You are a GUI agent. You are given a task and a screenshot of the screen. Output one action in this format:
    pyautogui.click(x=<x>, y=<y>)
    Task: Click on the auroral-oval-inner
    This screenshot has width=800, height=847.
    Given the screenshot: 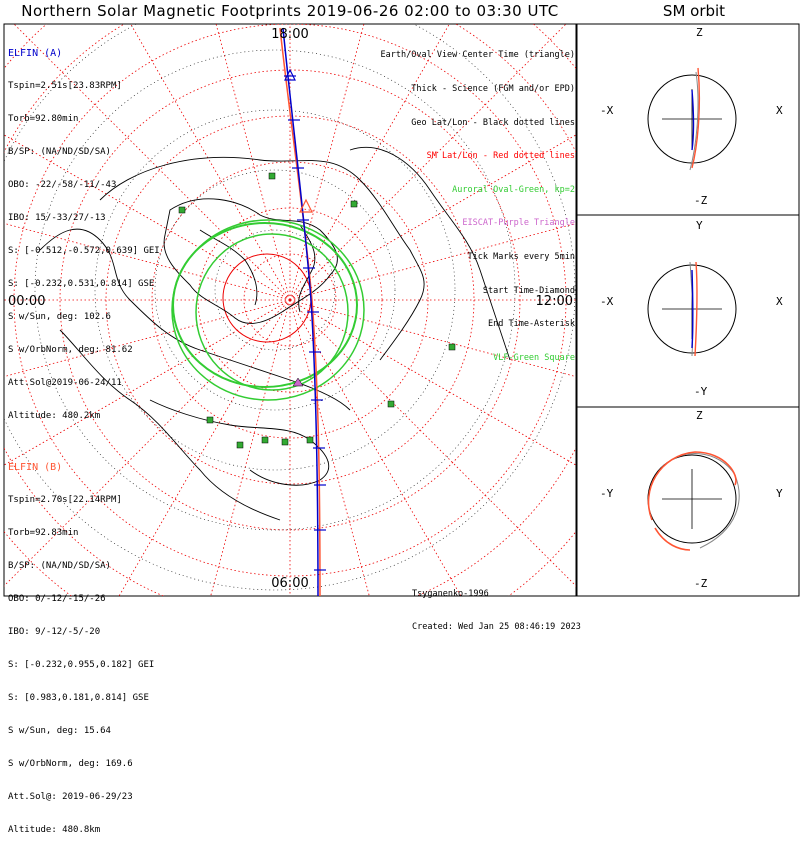 What is the action you would take?
    pyautogui.click(x=265, y=305)
    